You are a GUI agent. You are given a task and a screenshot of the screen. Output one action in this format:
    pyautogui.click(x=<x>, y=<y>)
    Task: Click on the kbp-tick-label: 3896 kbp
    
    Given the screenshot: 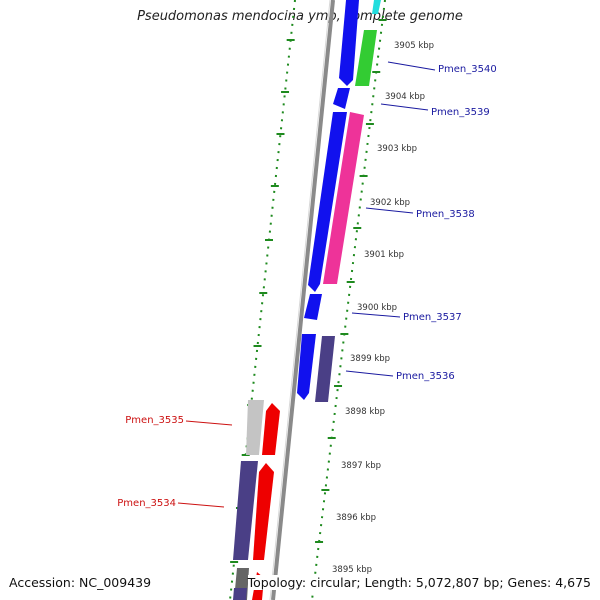 What is the action you would take?
    pyautogui.click(x=356, y=518)
    